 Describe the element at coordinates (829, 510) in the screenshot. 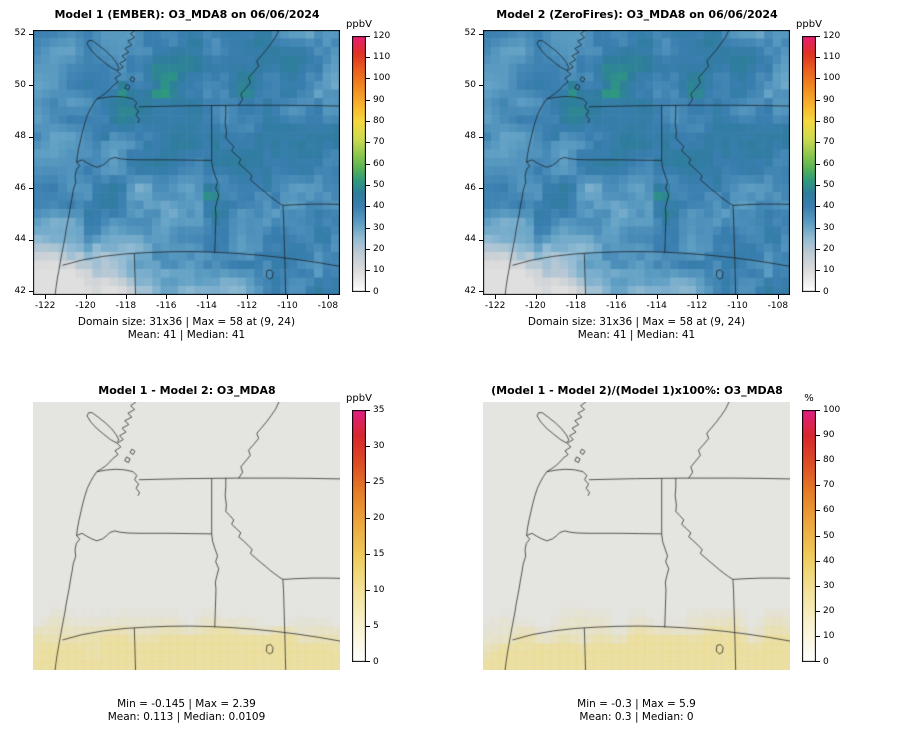

I see `colorbar-tick-label: 60` at that location.